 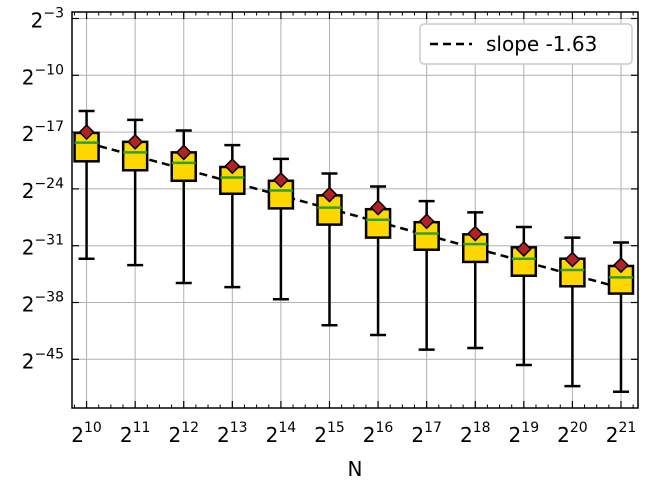 I want to click on y-tick-label: 2−45, so click(x=43, y=359).